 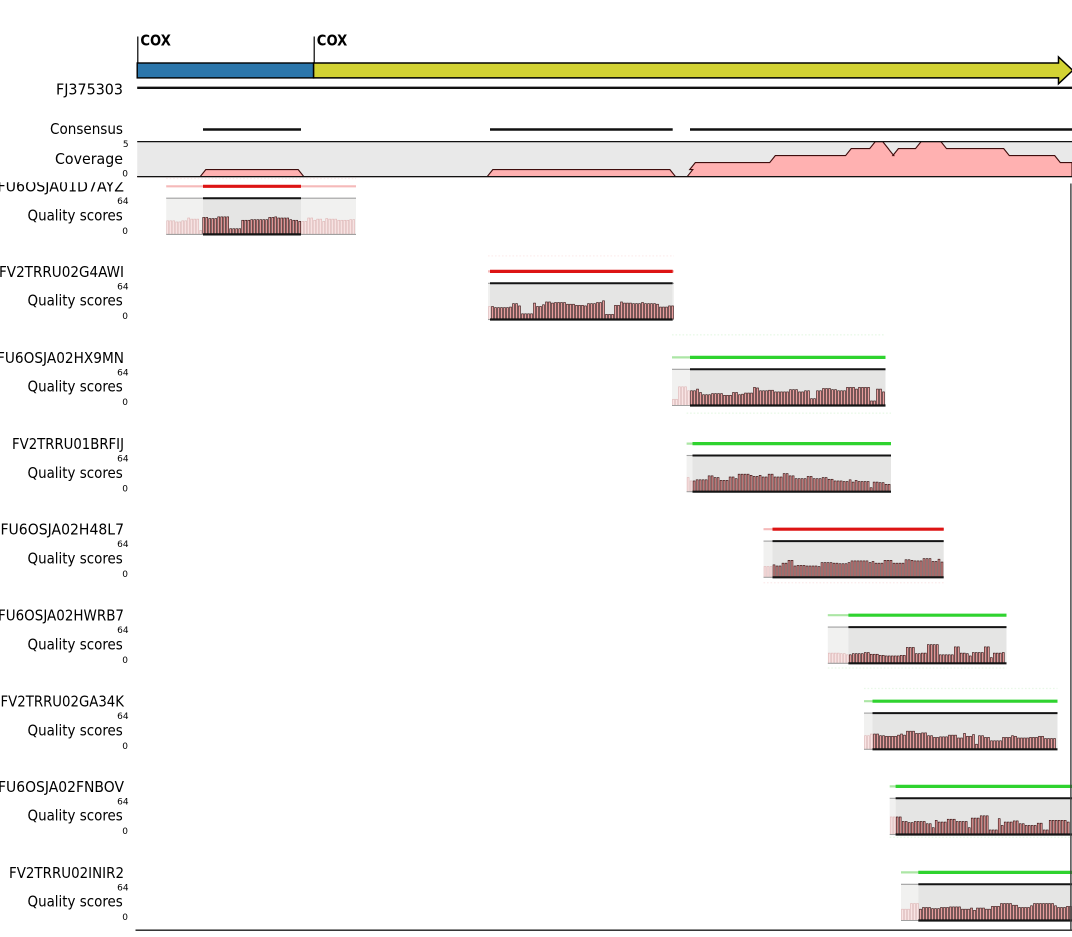 What do you see at coordinates (68, 444) in the screenshot?
I see `read-name-label: FV2TRRU01BRFIJ` at bounding box center [68, 444].